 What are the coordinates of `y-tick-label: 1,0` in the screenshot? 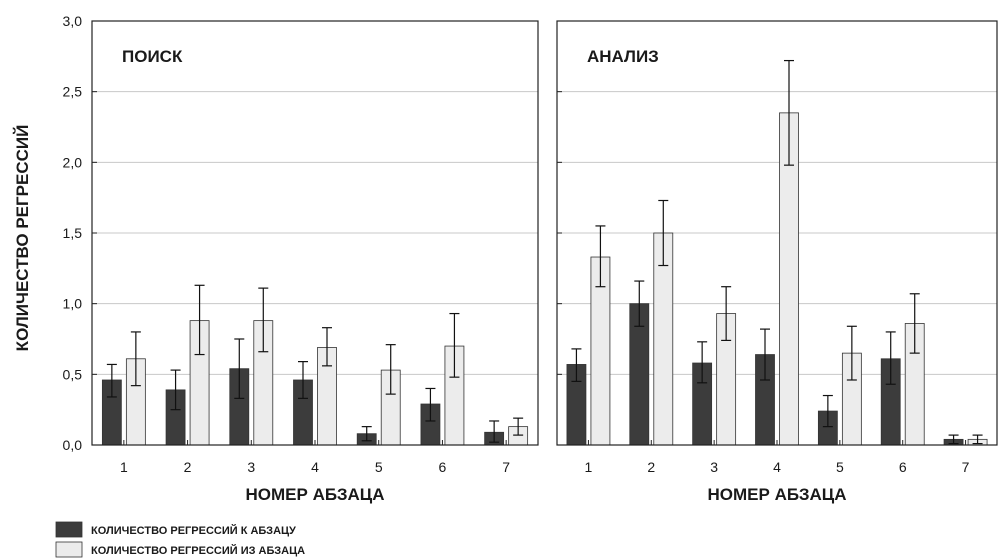 It's located at (73, 304).